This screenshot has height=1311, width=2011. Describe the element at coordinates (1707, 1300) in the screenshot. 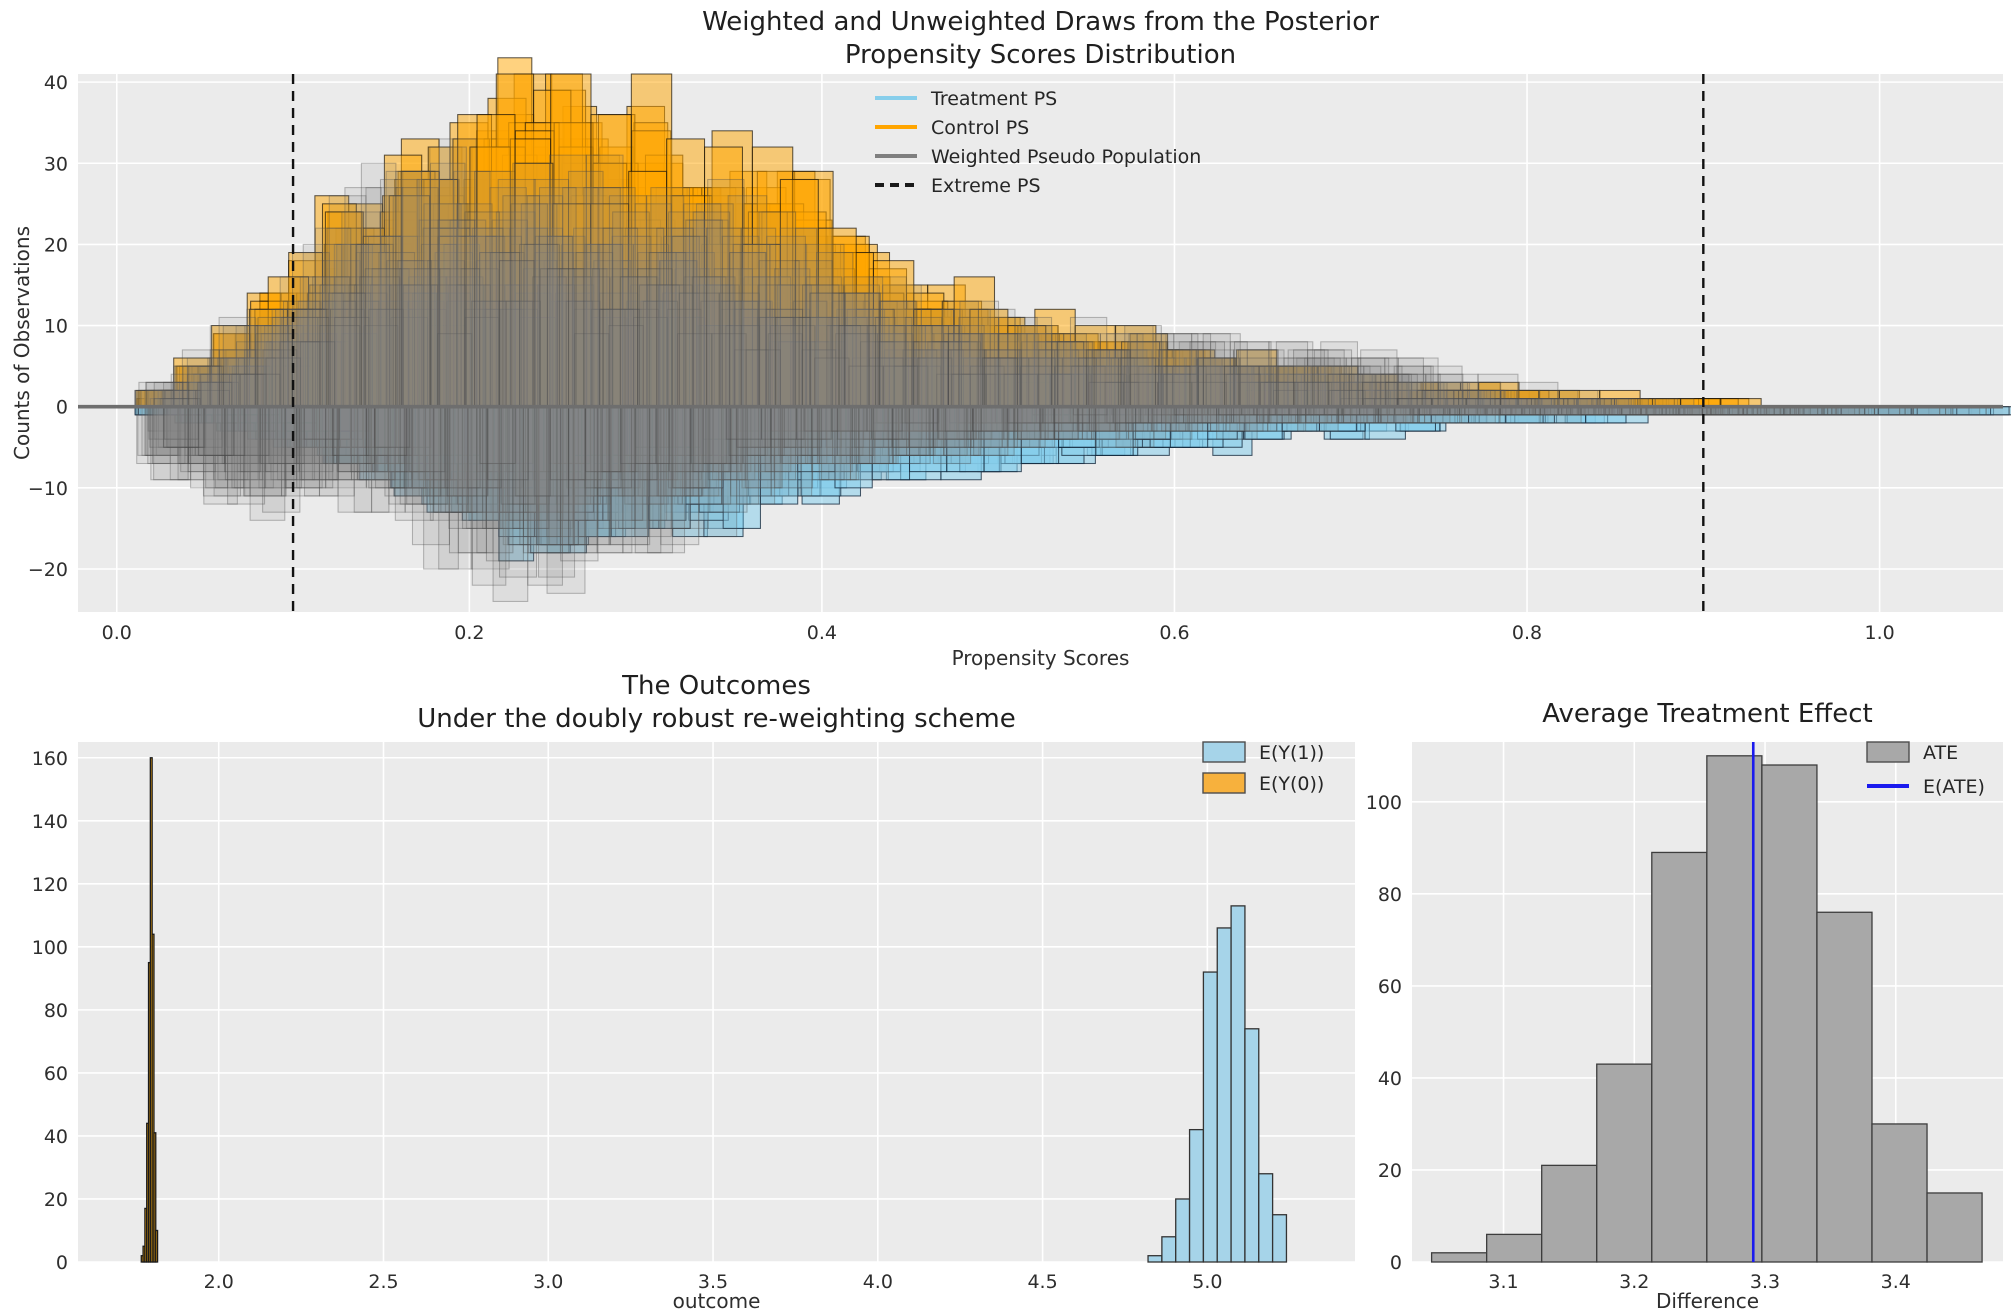

I see `ate-xlabel: Difference` at that location.